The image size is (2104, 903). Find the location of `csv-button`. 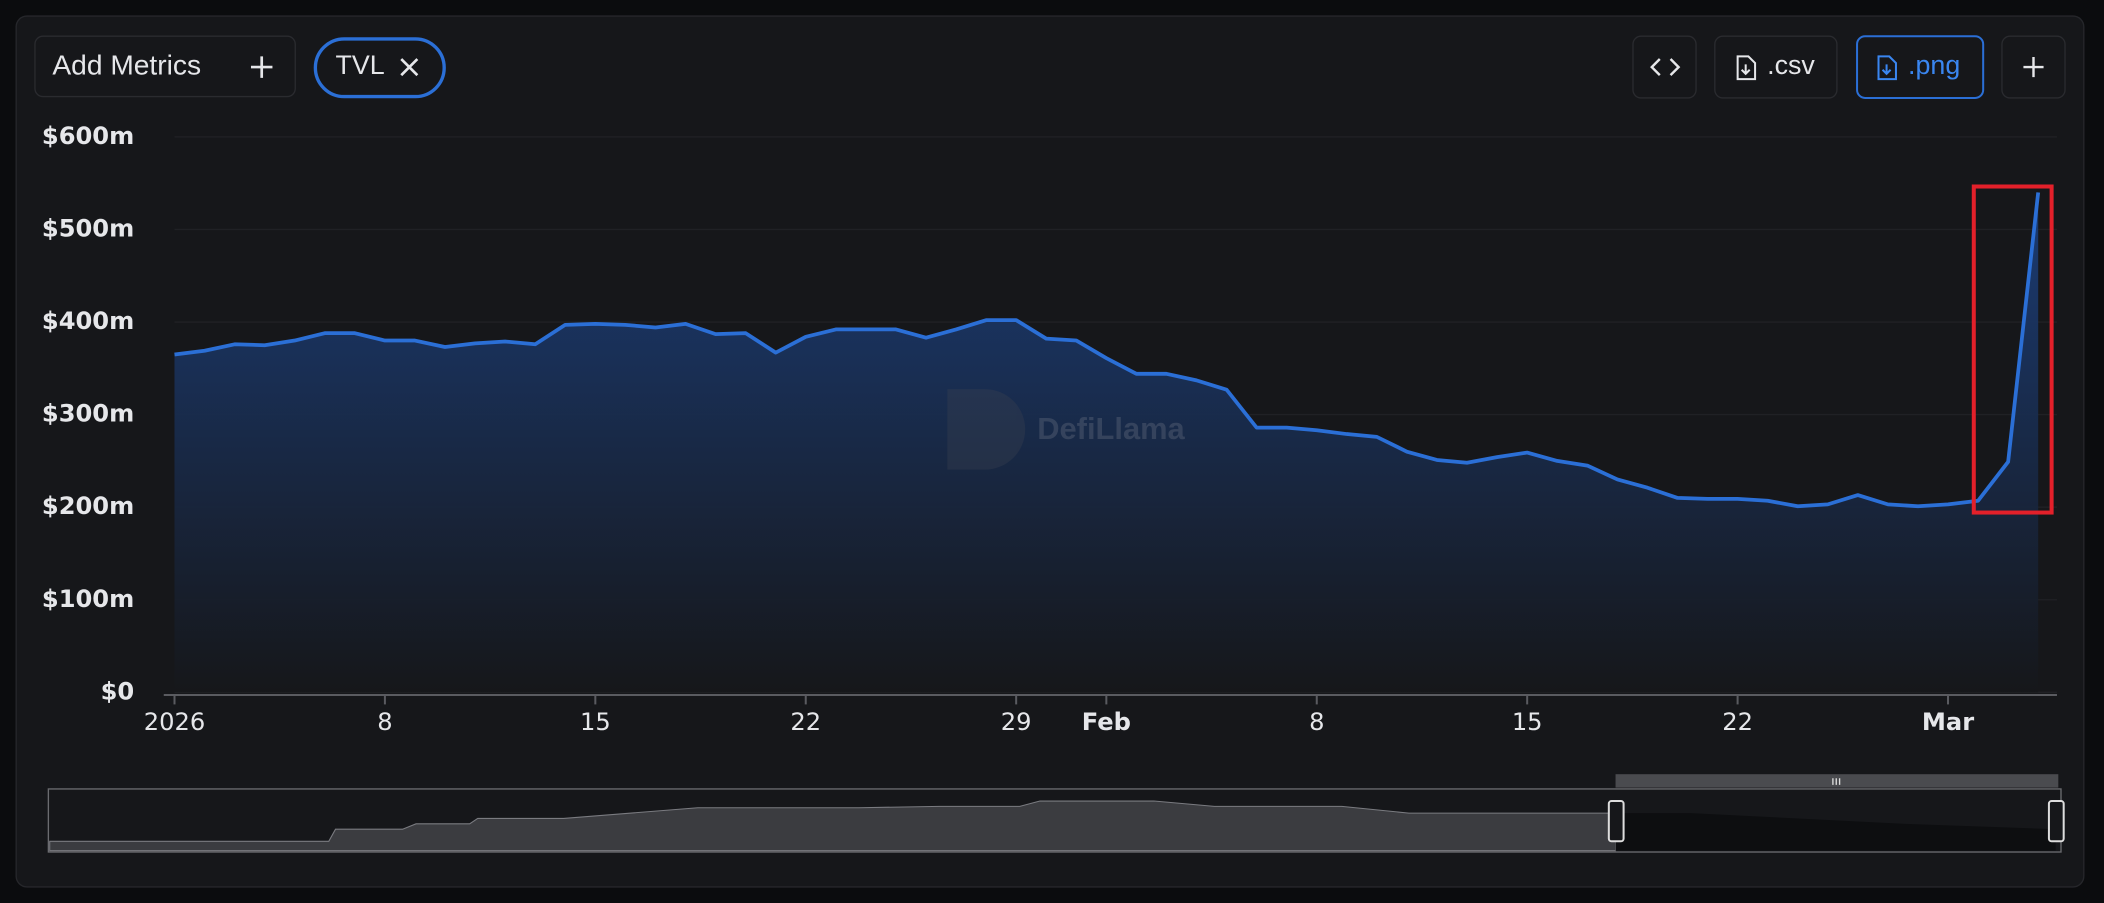

csv-button is located at coordinates (1776, 67).